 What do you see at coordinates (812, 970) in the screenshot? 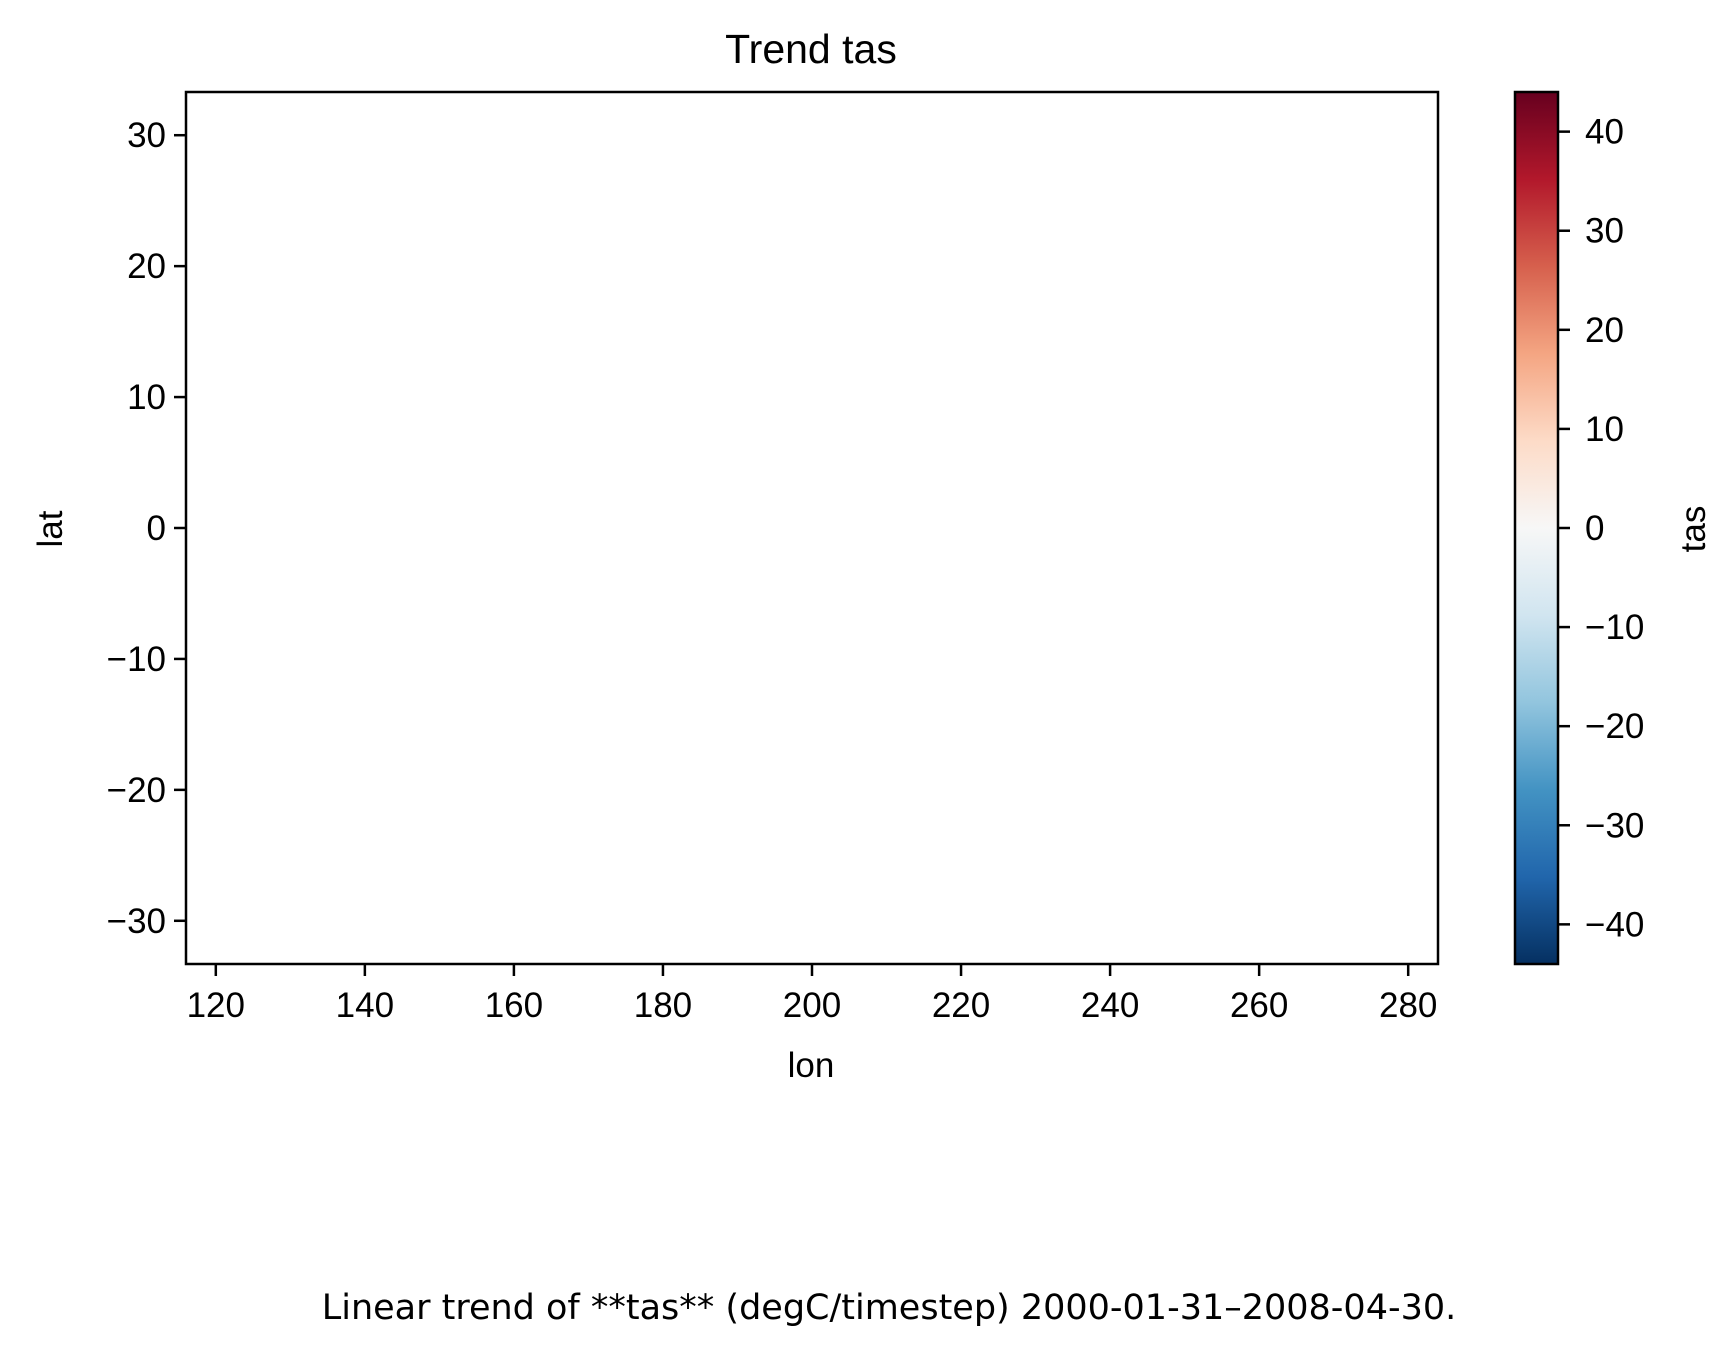
I see `x-ticks` at bounding box center [812, 970].